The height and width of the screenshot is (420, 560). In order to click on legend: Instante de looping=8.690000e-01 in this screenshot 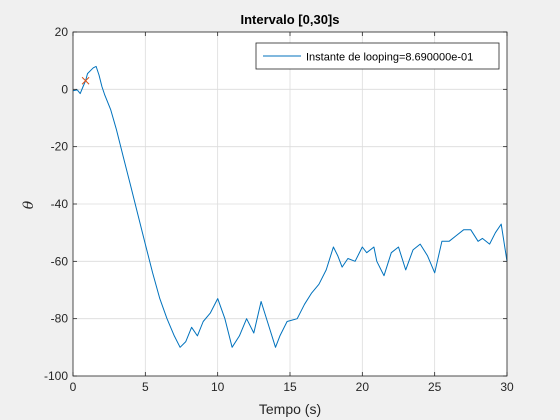, I will do `click(377, 56)`.